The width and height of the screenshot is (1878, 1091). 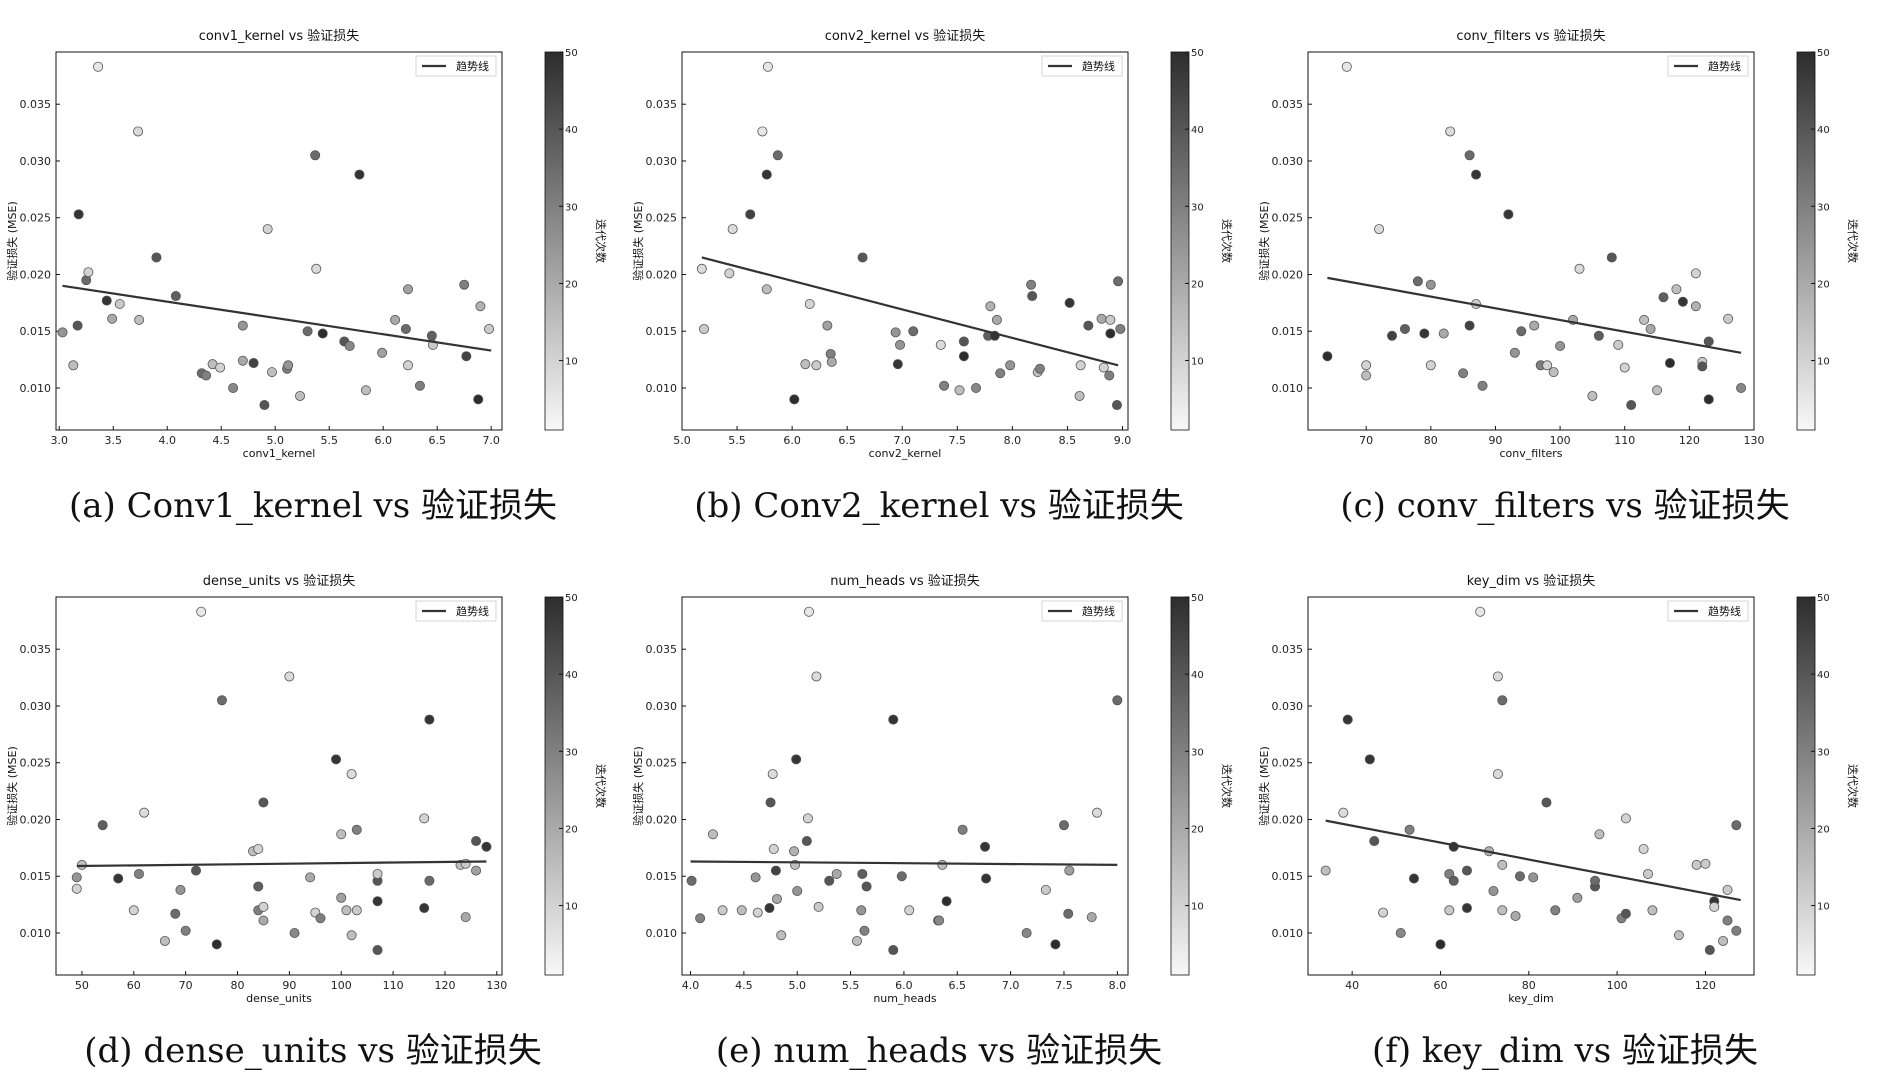 What do you see at coordinates (1530, 453) in the screenshot?
I see `x-axis-label: conv_filters` at bounding box center [1530, 453].